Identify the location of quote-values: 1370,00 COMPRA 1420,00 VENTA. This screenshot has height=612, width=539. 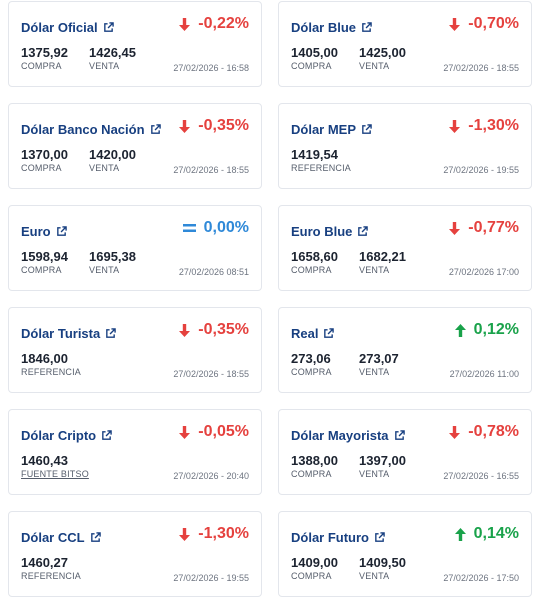
(89, 160).